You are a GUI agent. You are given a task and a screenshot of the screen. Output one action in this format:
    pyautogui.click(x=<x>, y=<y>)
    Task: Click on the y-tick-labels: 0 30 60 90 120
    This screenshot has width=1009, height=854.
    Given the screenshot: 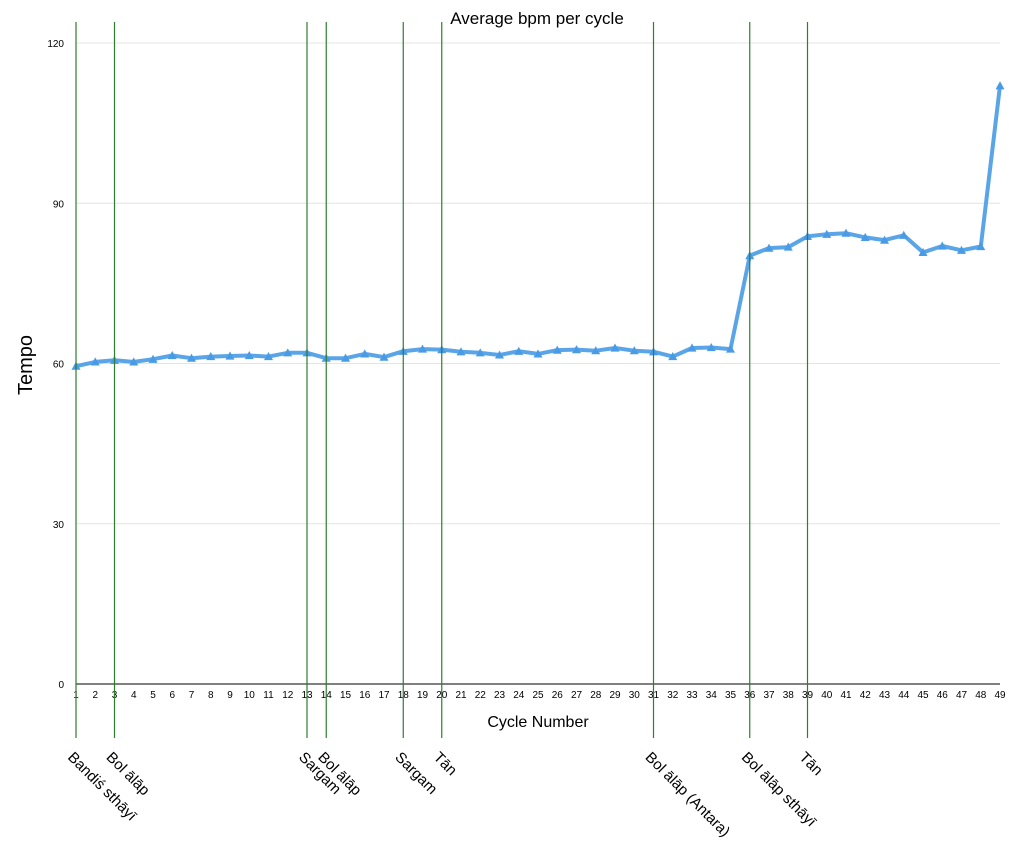 What is the action you would take?
    pyautogui.click(x=55, y=365)
    